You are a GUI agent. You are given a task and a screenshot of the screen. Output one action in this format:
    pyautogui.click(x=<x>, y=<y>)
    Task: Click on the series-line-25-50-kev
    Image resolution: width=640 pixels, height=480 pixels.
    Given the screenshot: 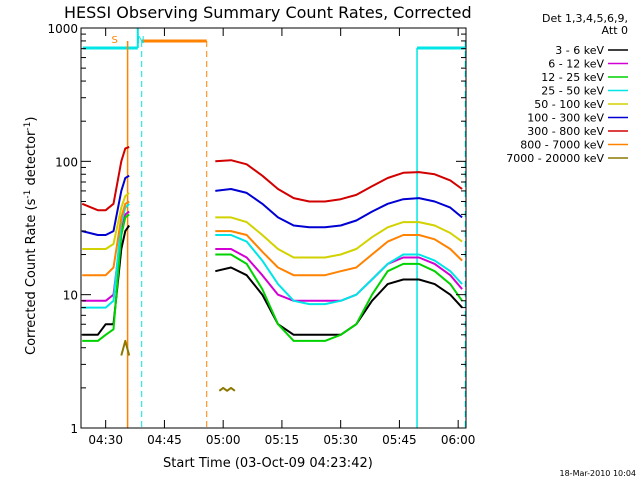 What is the action you would take?
    pyautogui.click(x=272, y=256)
    